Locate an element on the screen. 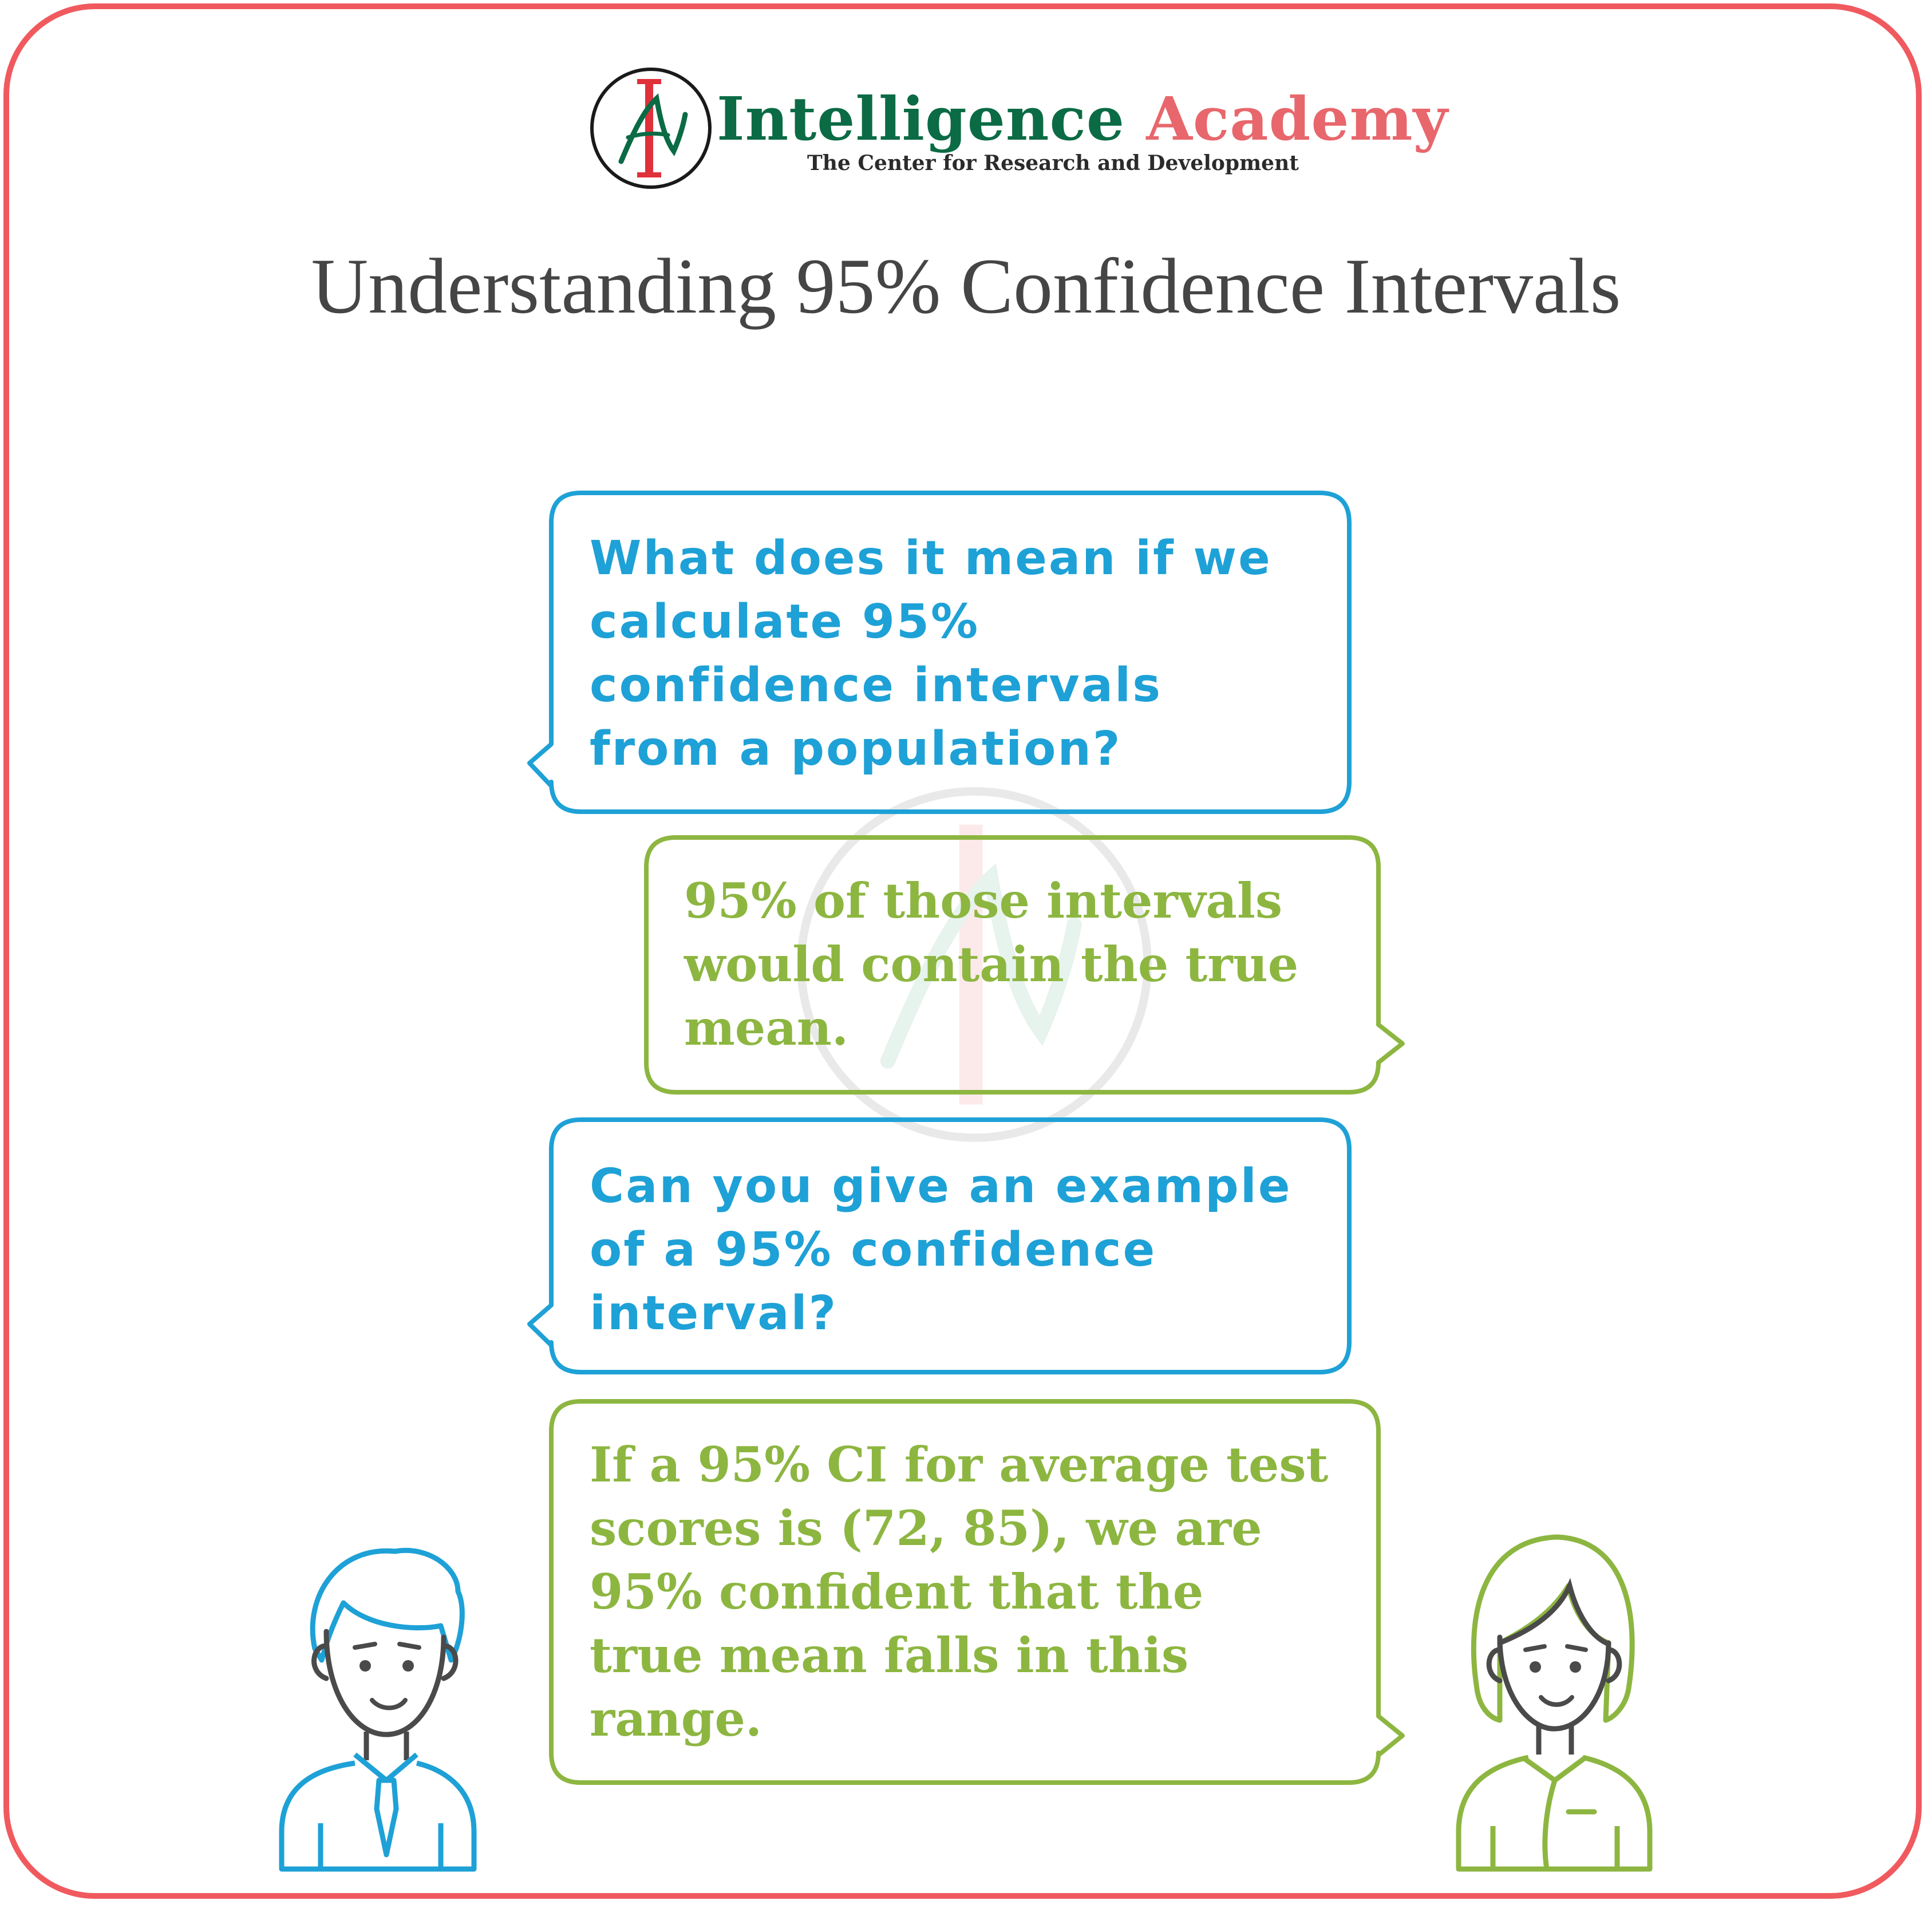 This screenshot has width=1932, height=1932. bubble-line: What does it mean if we is located at coordinates (931, 558).